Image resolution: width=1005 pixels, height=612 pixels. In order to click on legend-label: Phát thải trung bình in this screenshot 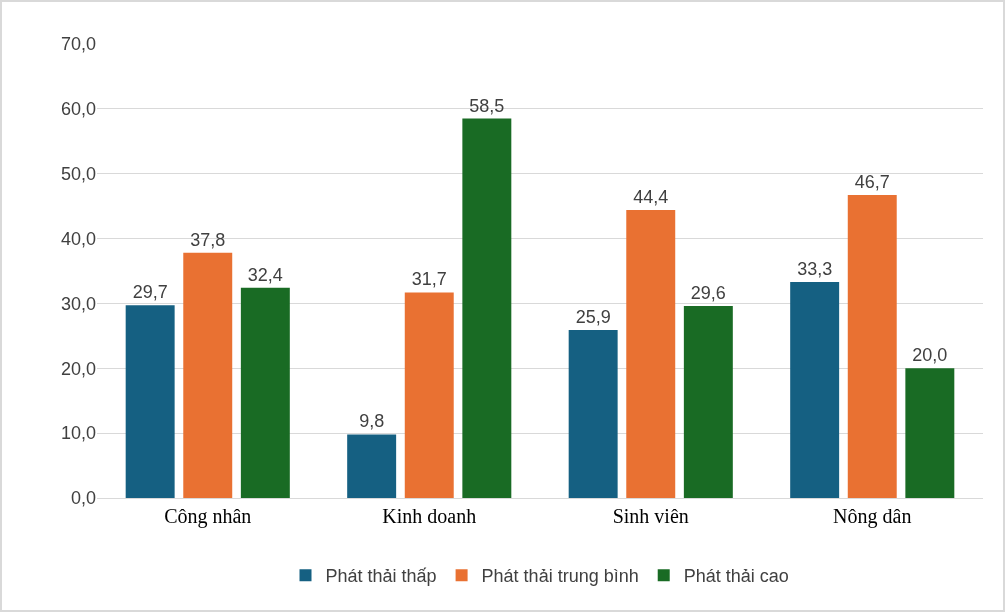, I will do `click(560, 576)`.